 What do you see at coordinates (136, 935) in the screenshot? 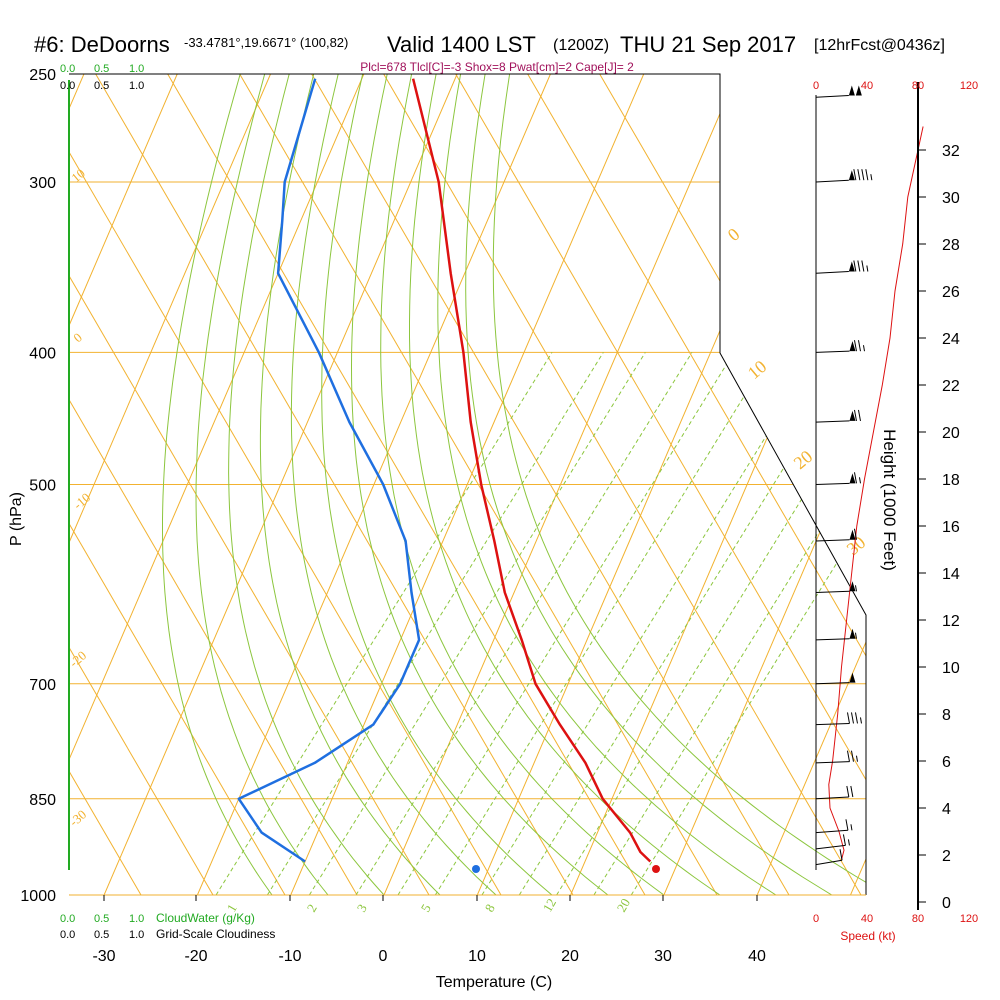
I see `cloudiness-scale-bottom-1: 1.0` at bounding box center [136, 935].